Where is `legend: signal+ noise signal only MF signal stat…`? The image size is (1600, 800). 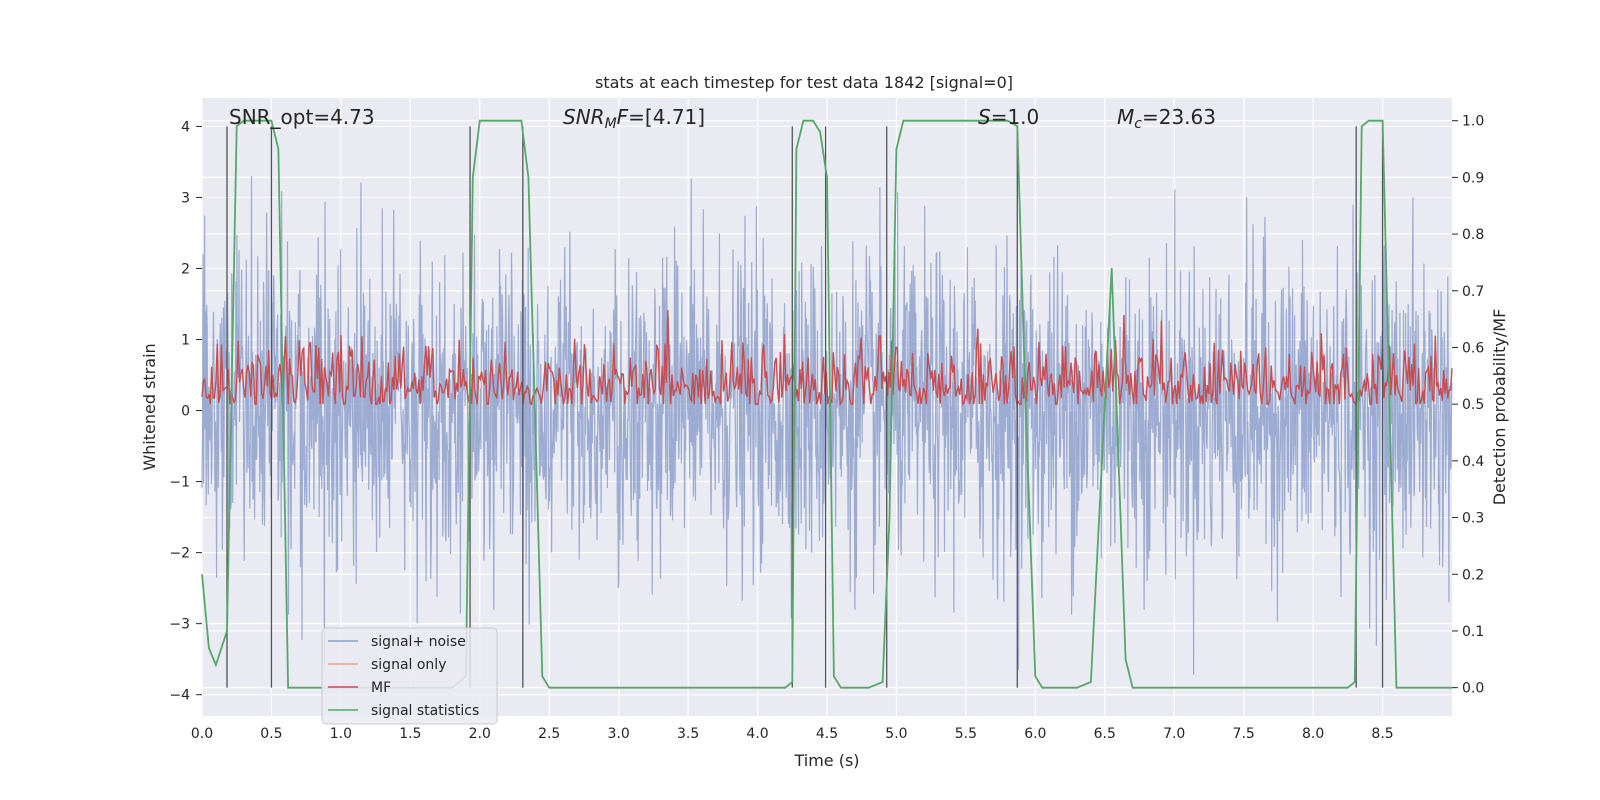 legend: signal+ noise signal only MF signal stat… is located at coordinates (409, 676).